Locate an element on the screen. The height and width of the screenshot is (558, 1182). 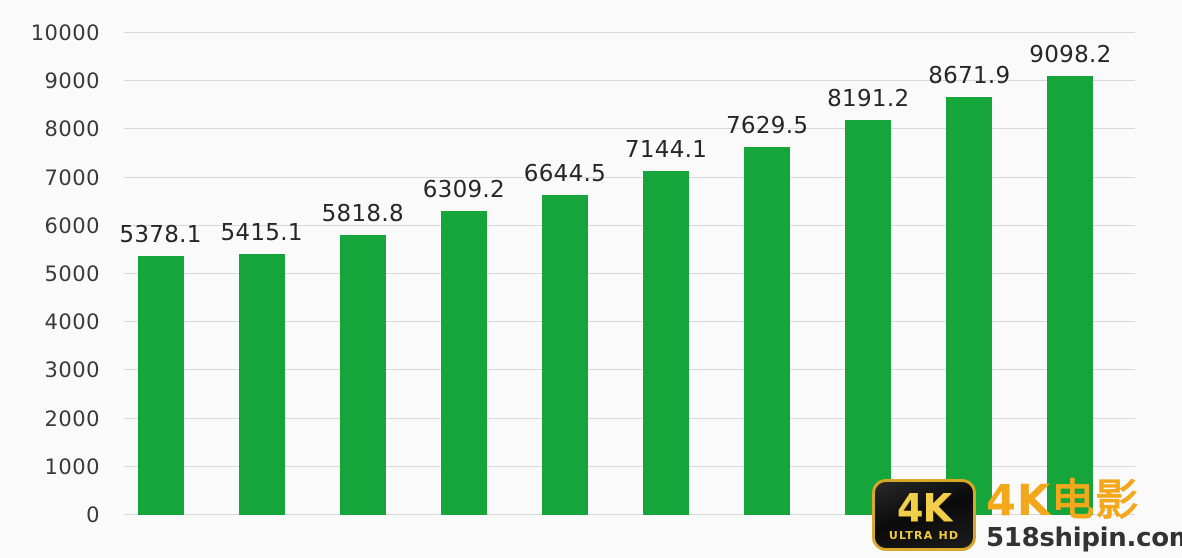
y-axis-tick-label: 8000 is located at coordinates (72, 129).